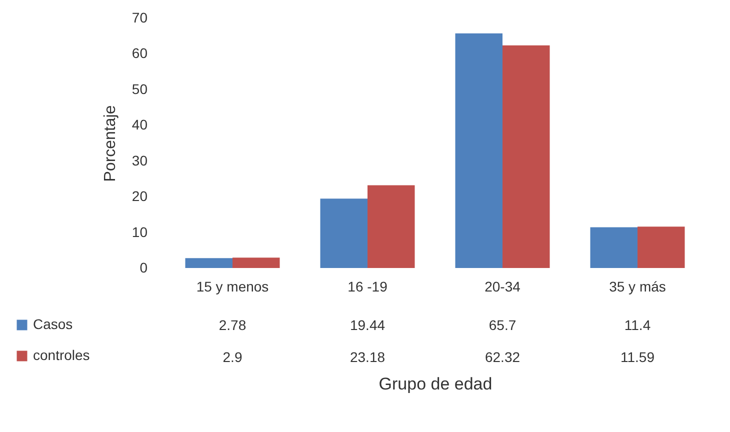  Describe the element at coordinates (502, 325) in the screenshot. I see `data-label: 65.7` at that location.